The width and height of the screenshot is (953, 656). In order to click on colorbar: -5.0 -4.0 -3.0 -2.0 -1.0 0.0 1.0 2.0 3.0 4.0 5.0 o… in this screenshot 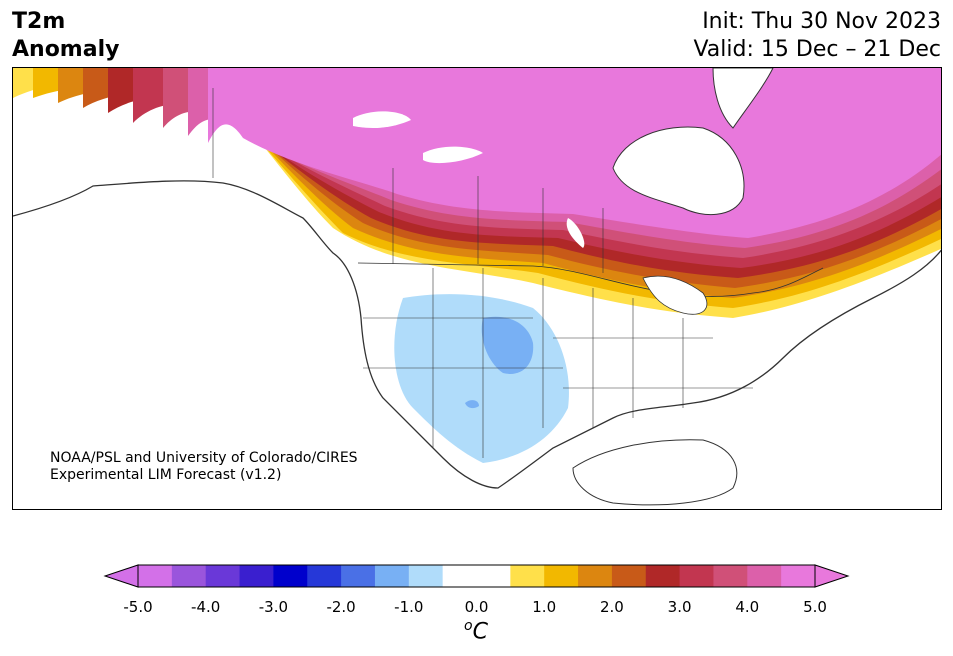, I will do `click(476, 608)`.